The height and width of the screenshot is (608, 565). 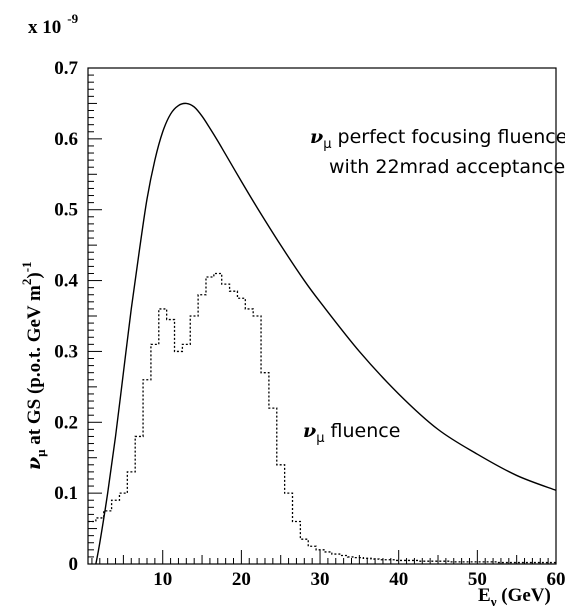 What do you see at coordinates (53, 24) in the screenshot?
I see `scale-label: x 10 -9` at bounding box center [53, 24].